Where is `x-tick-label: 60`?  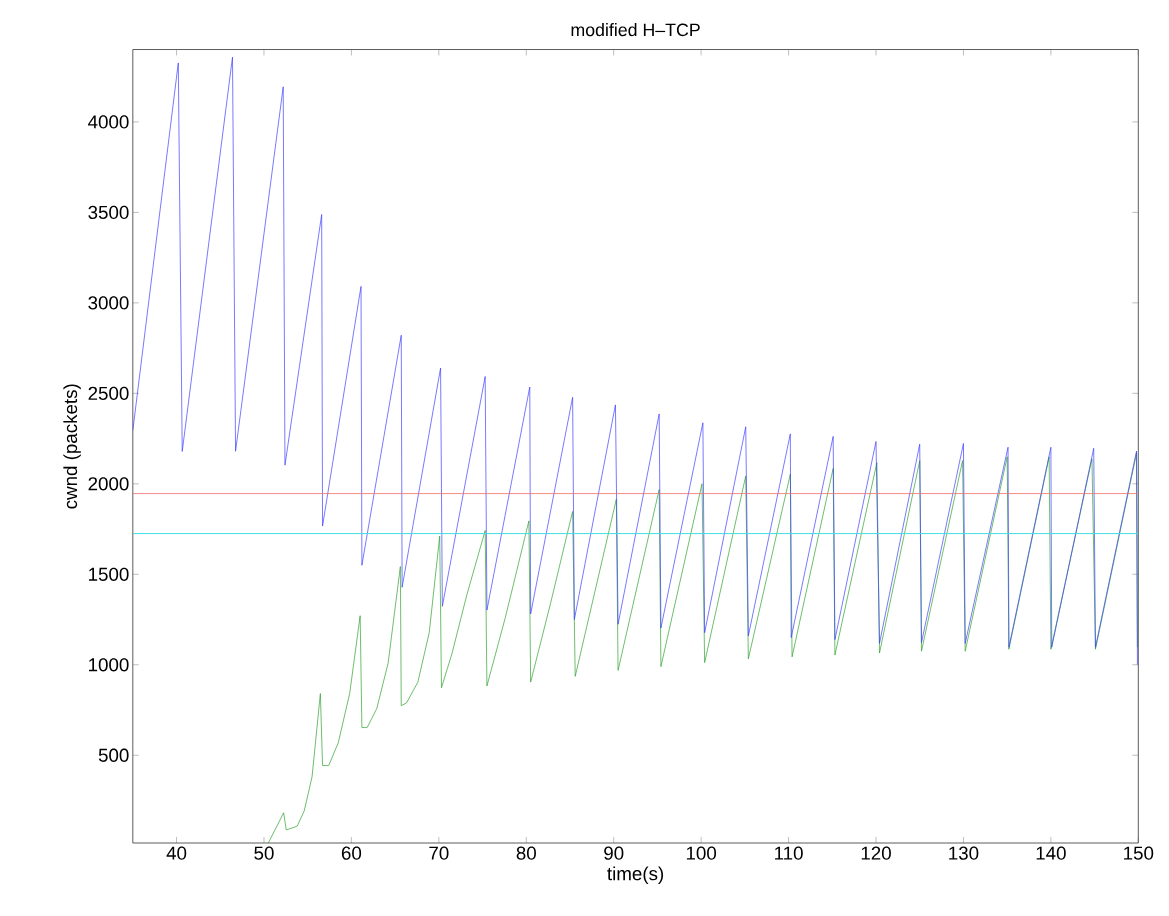 x-tick-label: 60 is located at coordinates (351, 853).